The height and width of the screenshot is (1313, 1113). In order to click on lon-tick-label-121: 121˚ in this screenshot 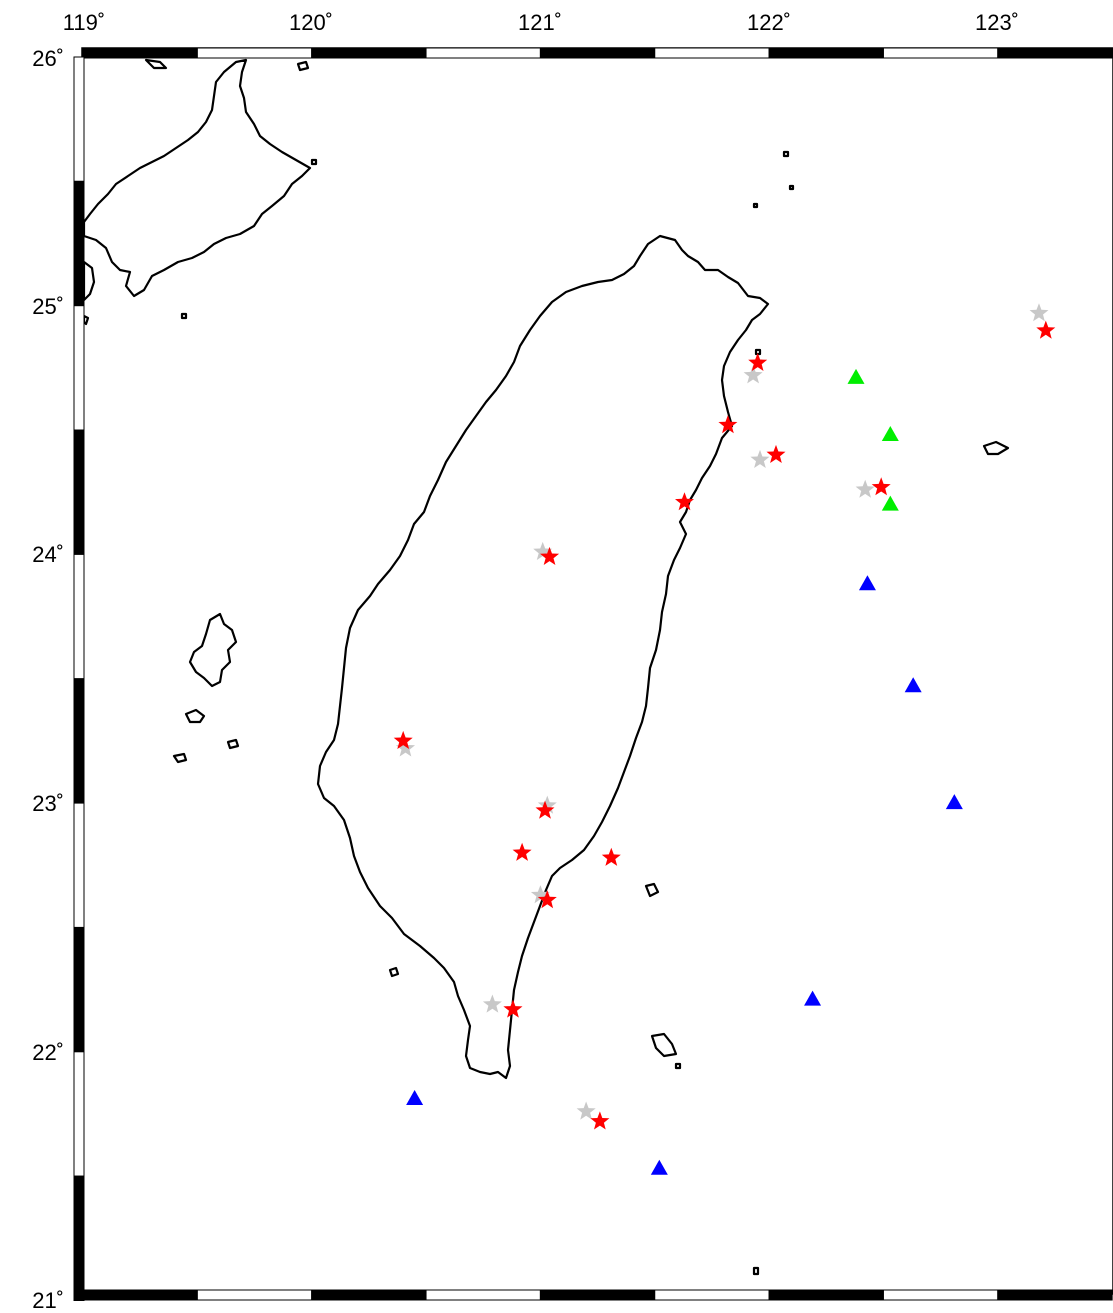, I will do `click(540, 22)`.